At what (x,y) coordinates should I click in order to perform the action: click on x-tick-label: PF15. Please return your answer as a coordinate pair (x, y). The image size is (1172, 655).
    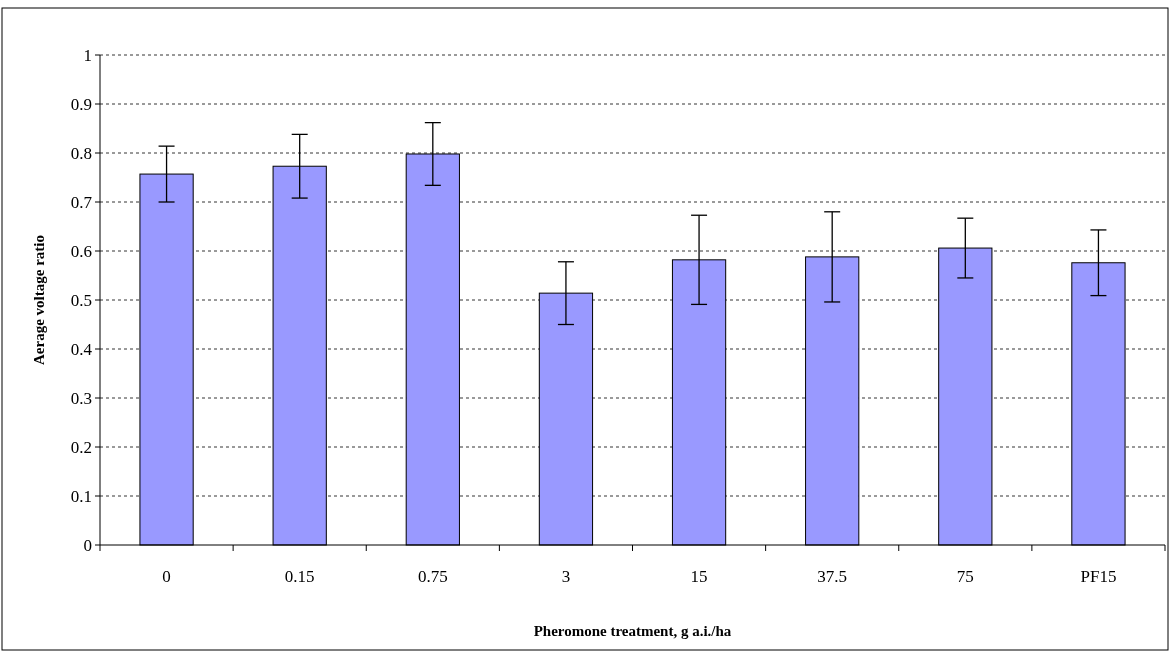
    Looking at the image, I should click on (1098, 576).